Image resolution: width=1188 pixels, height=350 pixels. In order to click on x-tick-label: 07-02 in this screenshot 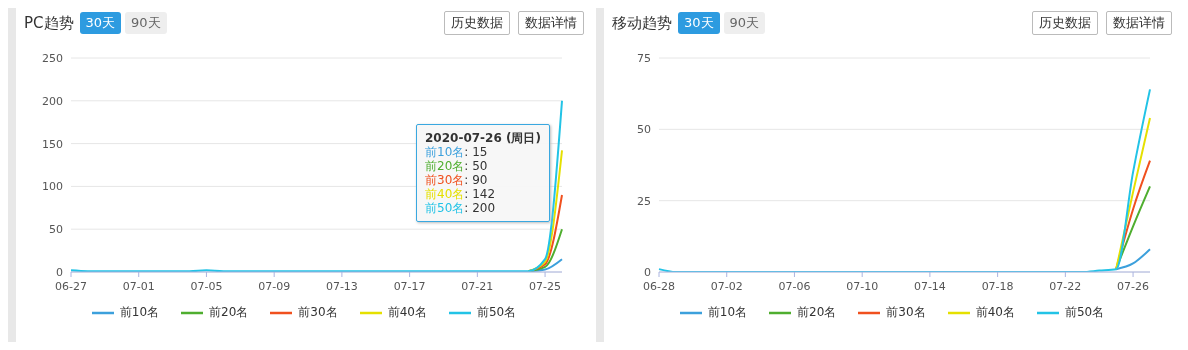, I will do `click(726, 286)`.